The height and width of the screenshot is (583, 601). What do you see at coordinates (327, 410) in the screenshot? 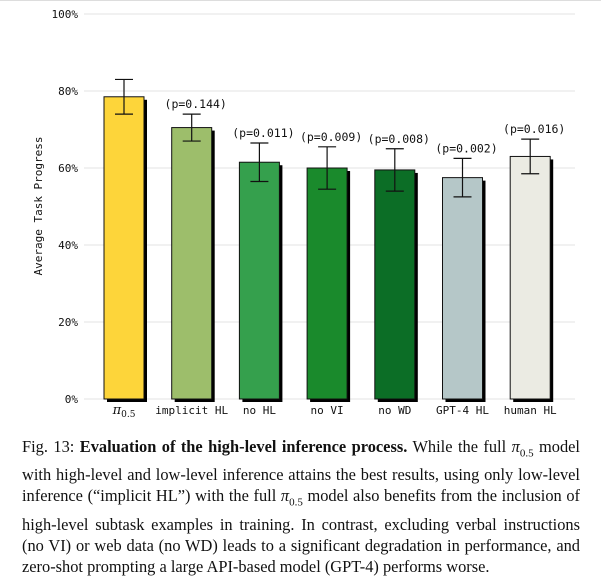
I see `x-tick-label: no VI` at bounding box center [327, 410].